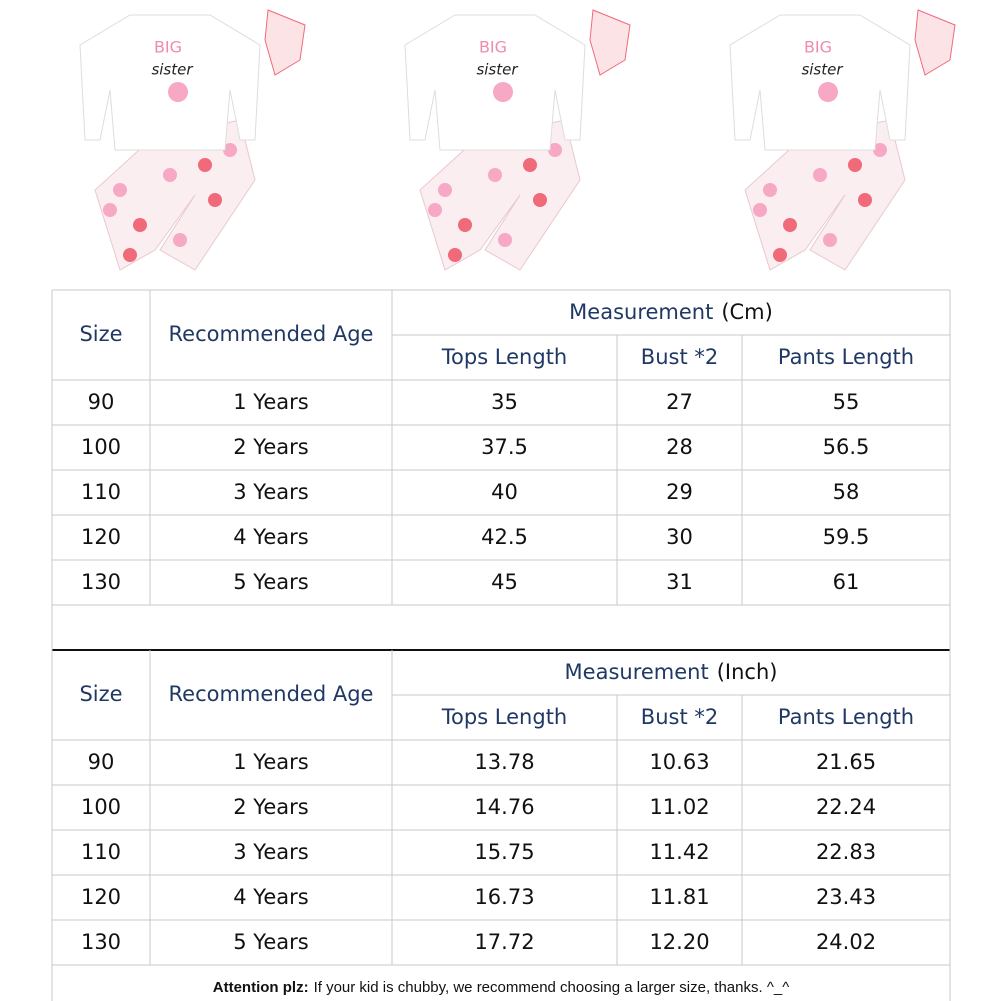 Image resolution: width=1001 pixels, height=1001 pixels. I want to click on measurement-unit: (Inch), so click(747, 672).